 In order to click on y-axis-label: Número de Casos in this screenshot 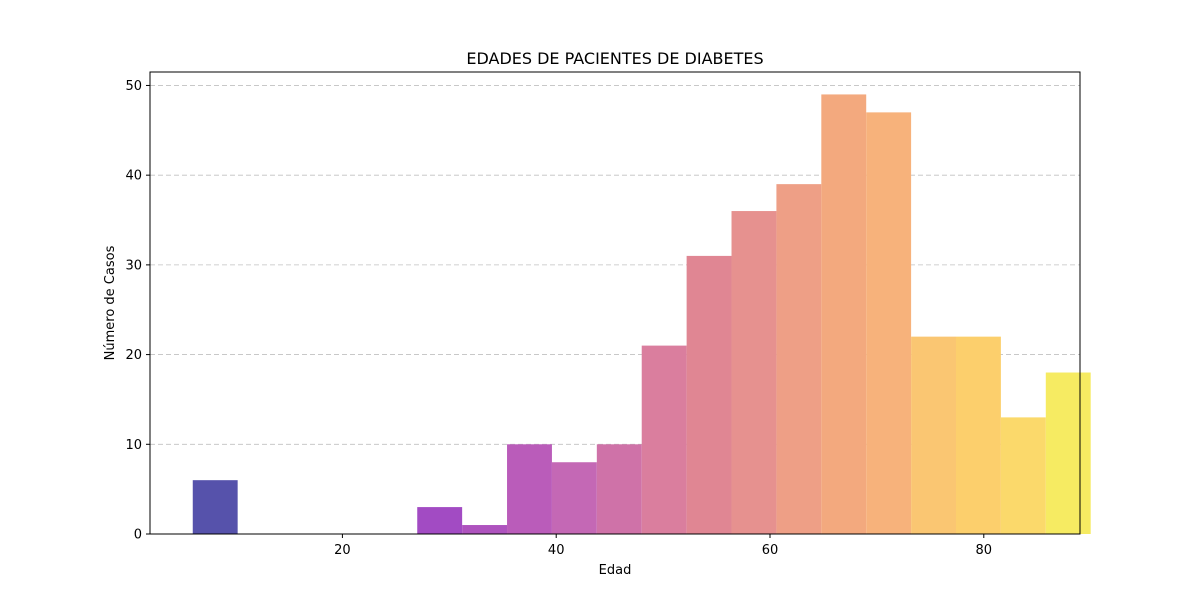, I will do `click(110, 302)`.